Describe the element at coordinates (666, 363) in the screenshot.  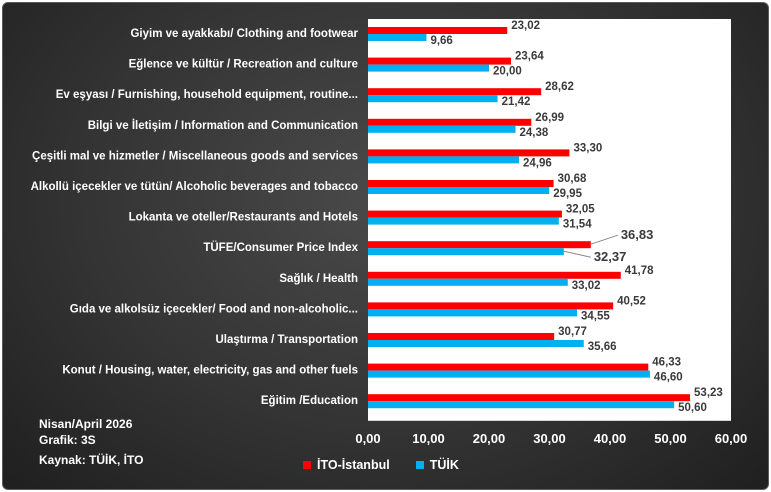
I see `value-label-ito: 46,33` at that location.